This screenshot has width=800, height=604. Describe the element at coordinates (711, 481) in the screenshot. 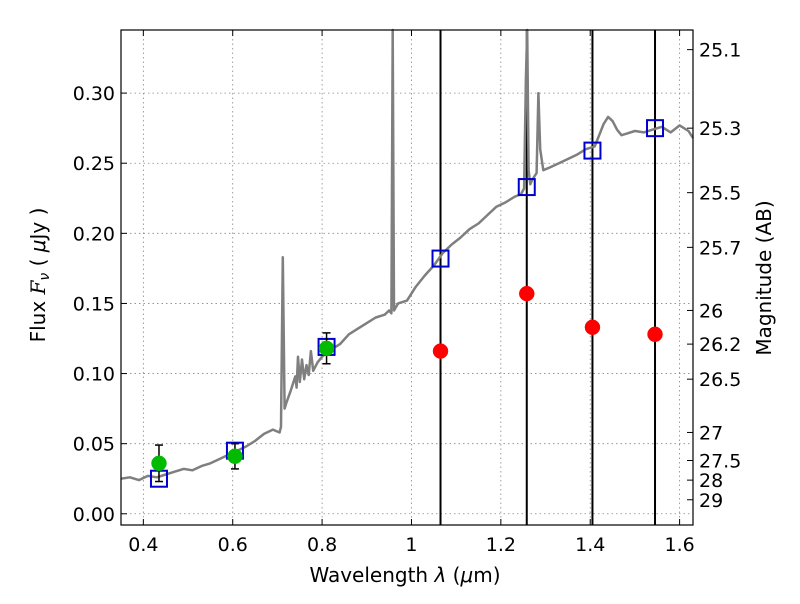

I see `mag-tick-label: 28` at that location.